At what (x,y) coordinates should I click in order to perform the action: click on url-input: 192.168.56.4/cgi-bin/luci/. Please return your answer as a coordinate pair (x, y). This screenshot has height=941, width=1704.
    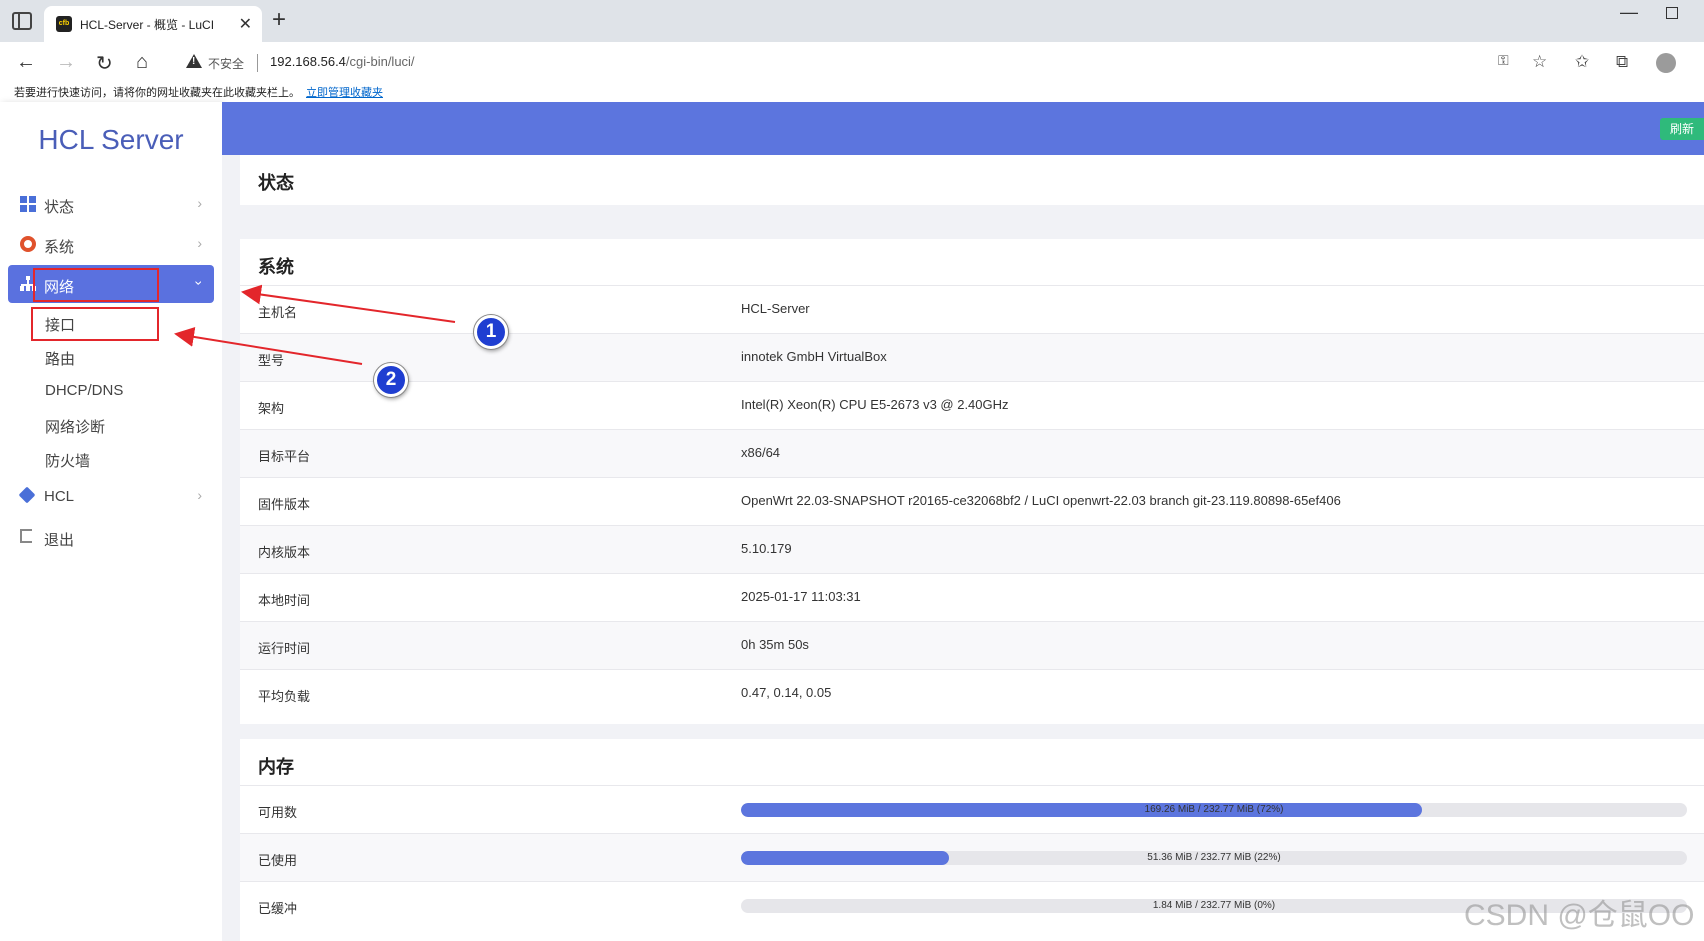
    Looking at the image, I should click on (342, 61).